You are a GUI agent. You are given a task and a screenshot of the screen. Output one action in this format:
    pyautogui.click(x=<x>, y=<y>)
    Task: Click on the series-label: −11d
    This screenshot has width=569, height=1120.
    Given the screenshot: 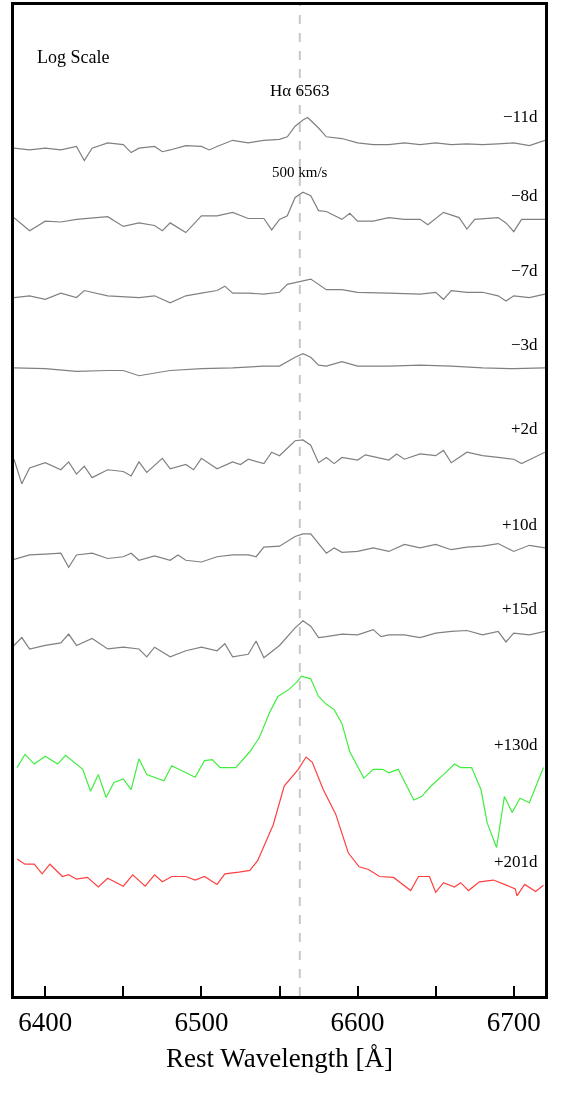 What is the action you would take?
    pyautogui.click(x=520, y=116)
    